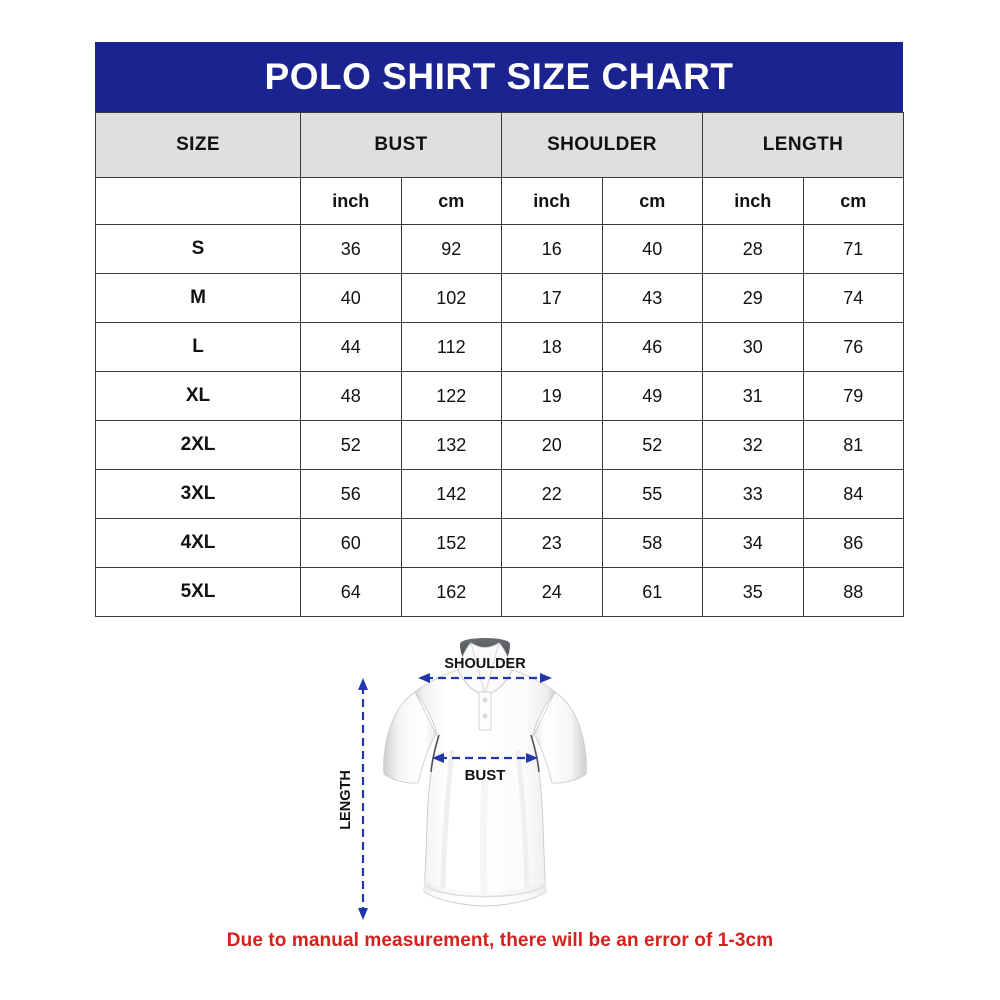  I want to click on chart-title-bar: POLO SHIRT SIZE CHART, so click(499, 77).